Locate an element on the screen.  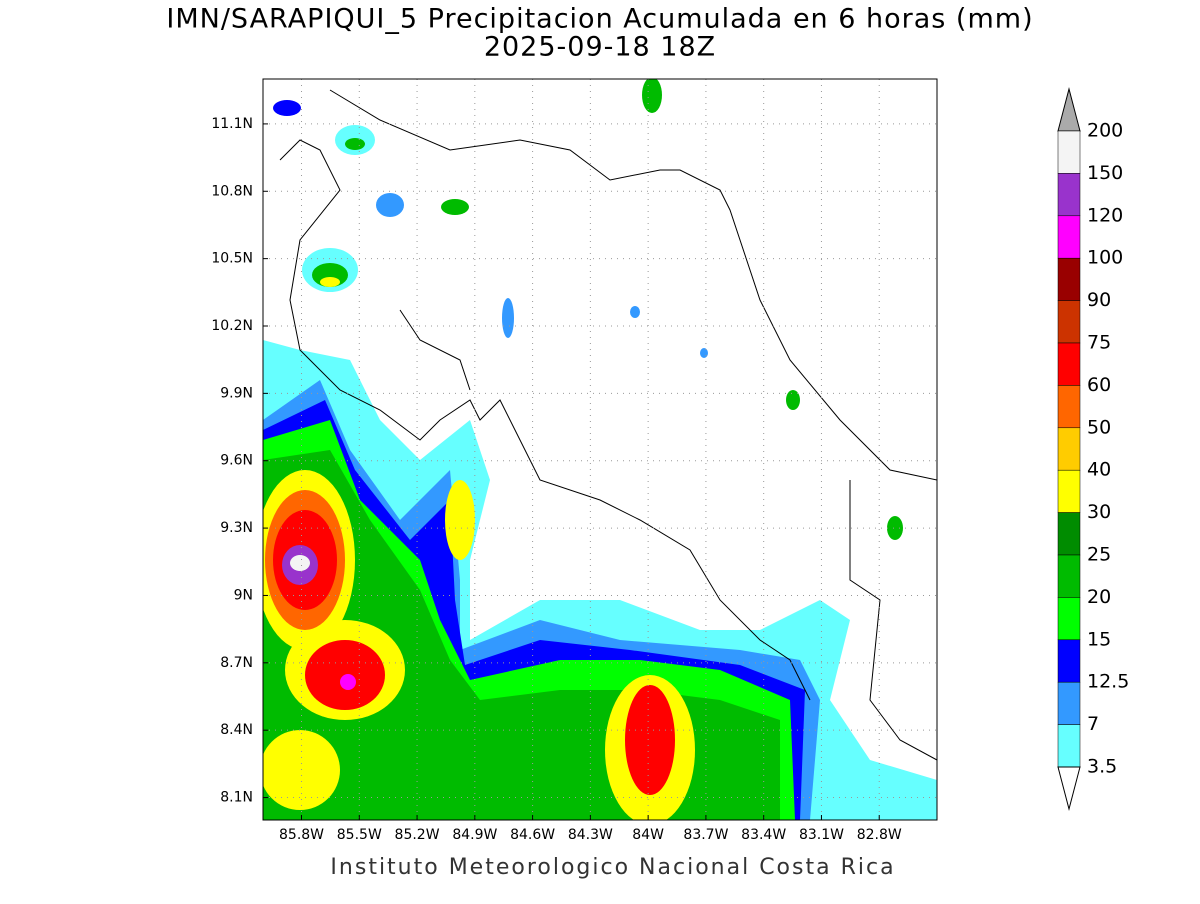
lon-tick-label: 82.8W is located at coordinates (879, 835).